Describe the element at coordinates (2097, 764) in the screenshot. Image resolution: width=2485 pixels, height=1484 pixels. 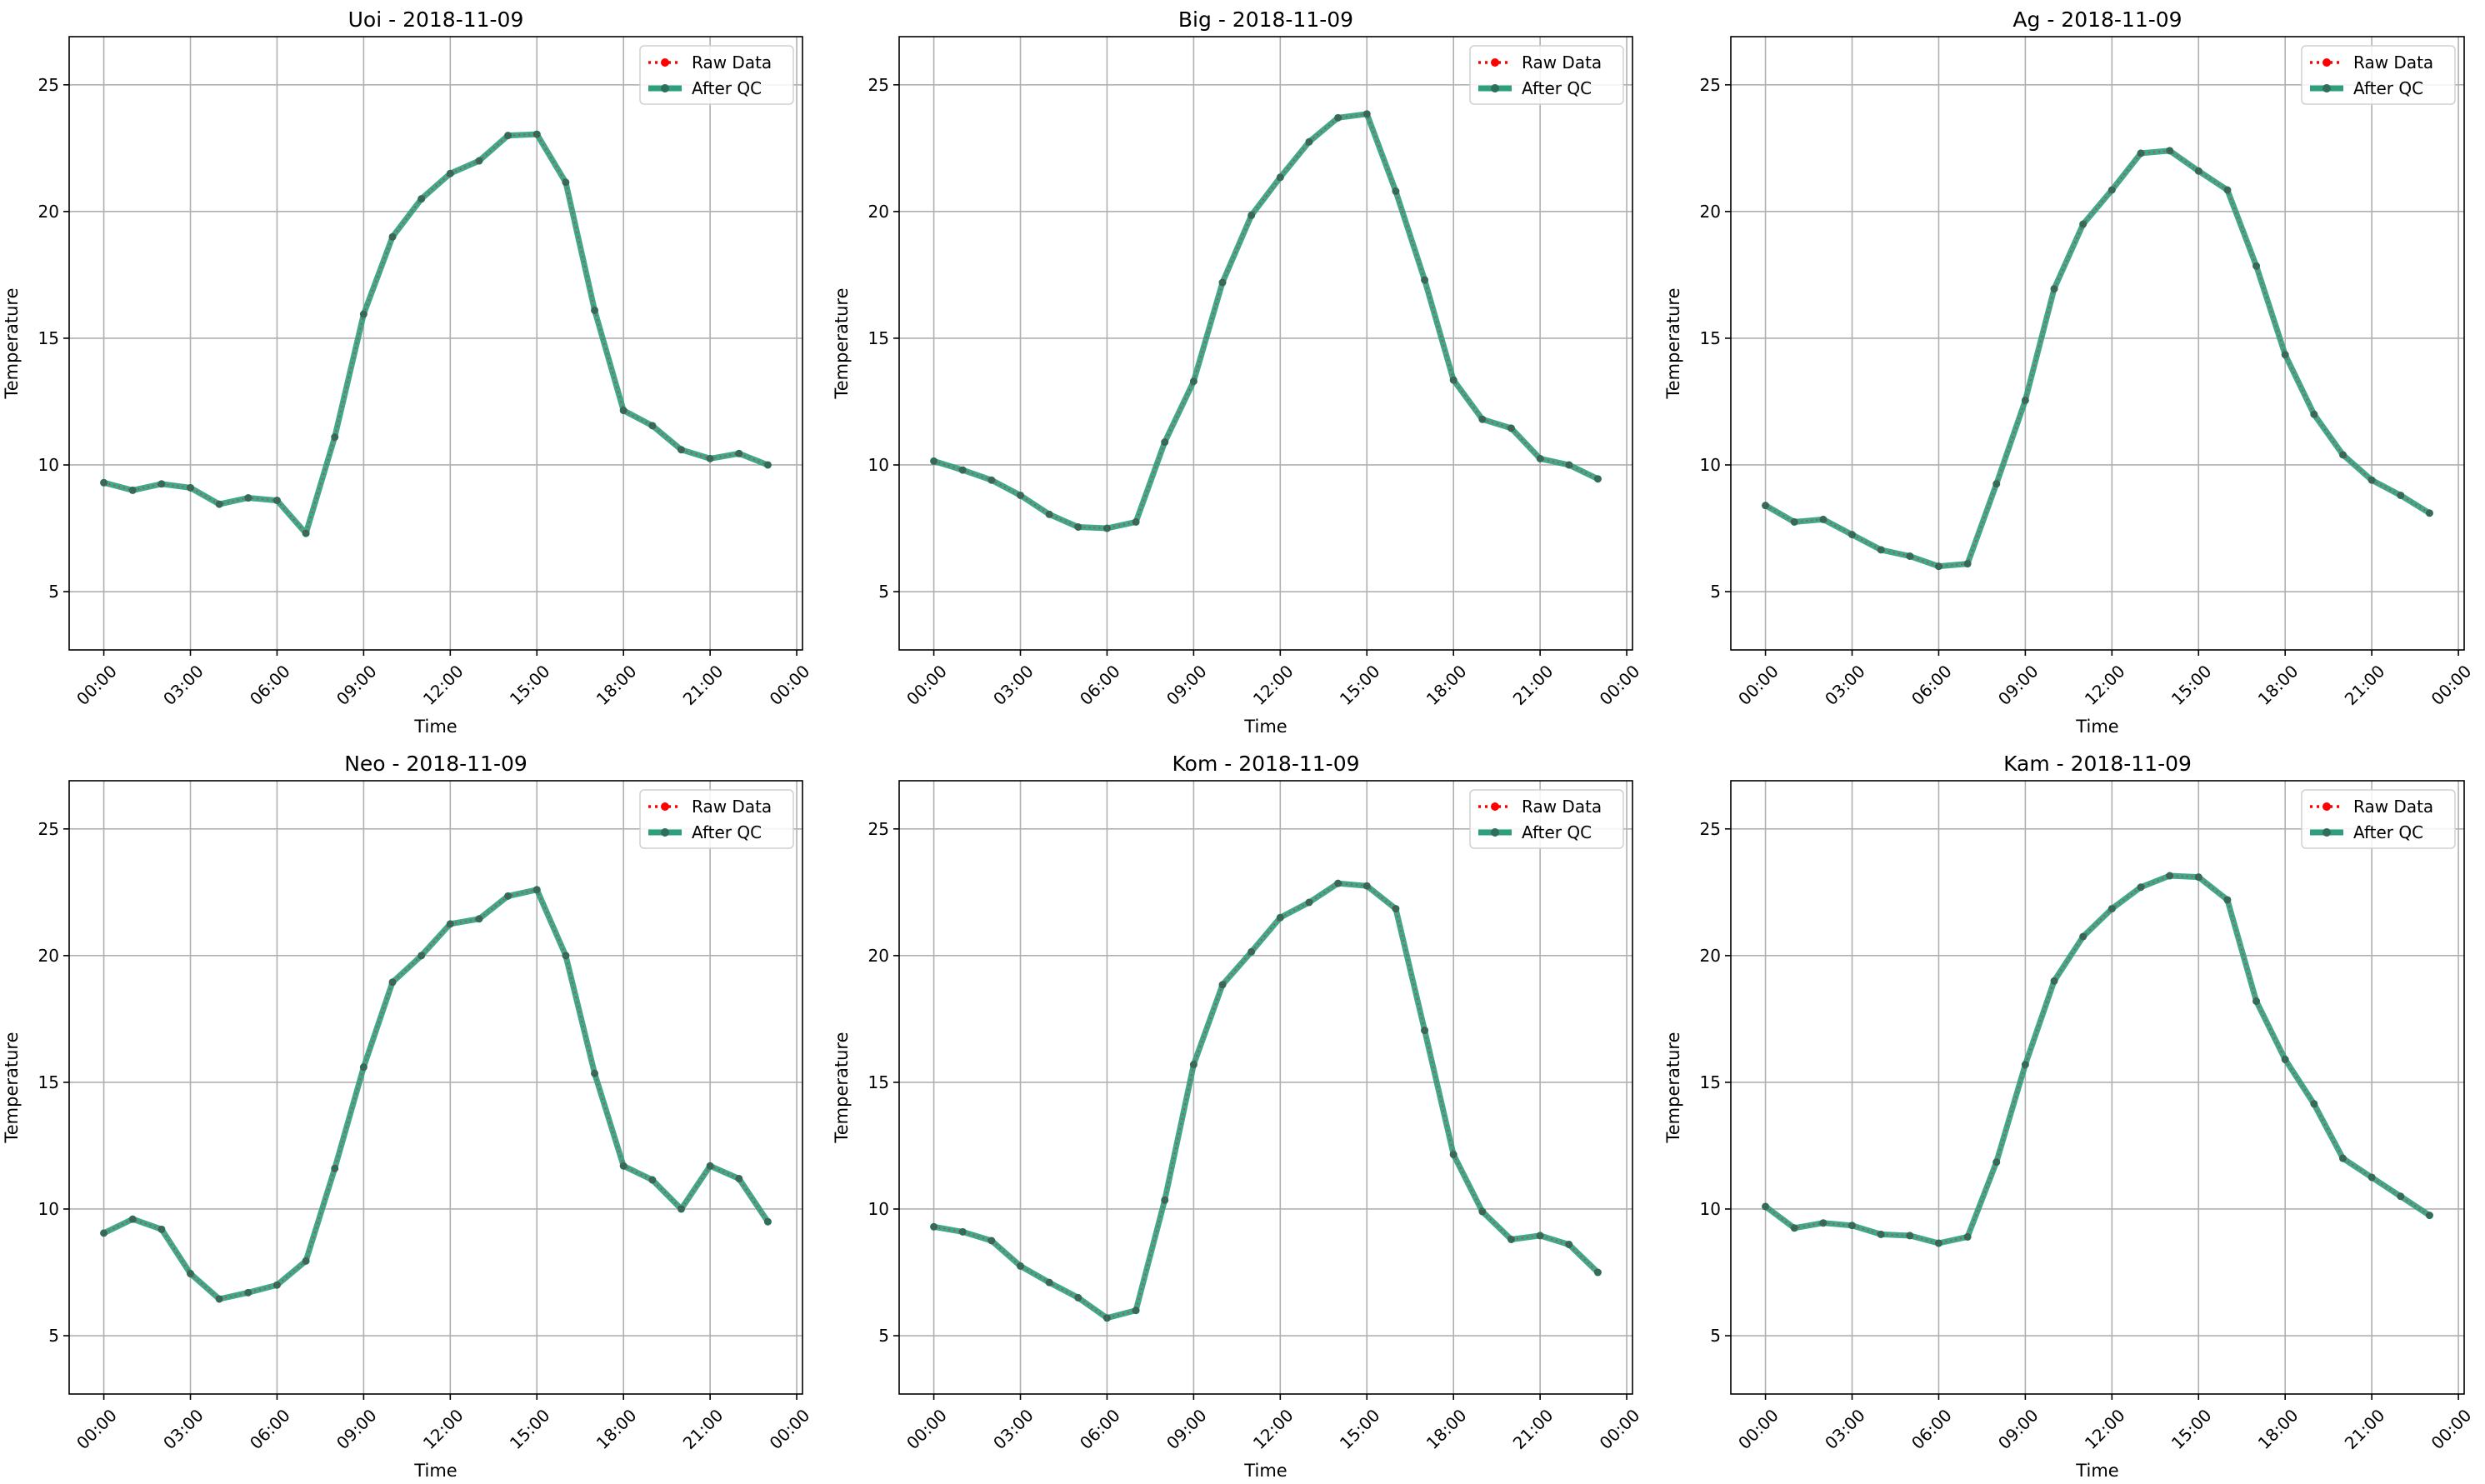
I see `subplot-title: Kam - 2018-11-09` at that location.